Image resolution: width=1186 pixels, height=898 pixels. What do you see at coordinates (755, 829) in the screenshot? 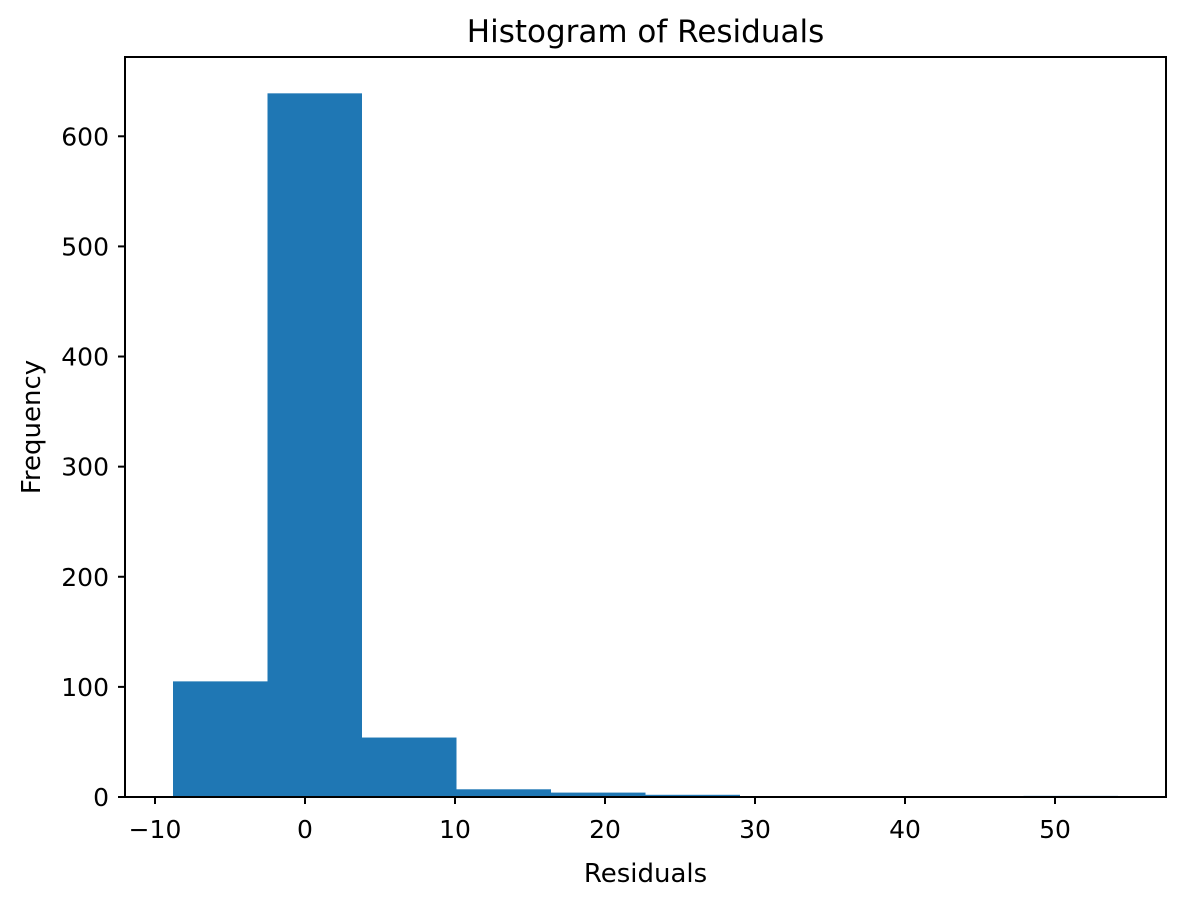
I see `x-tick-label: 30` at bounding box center [755, 829].